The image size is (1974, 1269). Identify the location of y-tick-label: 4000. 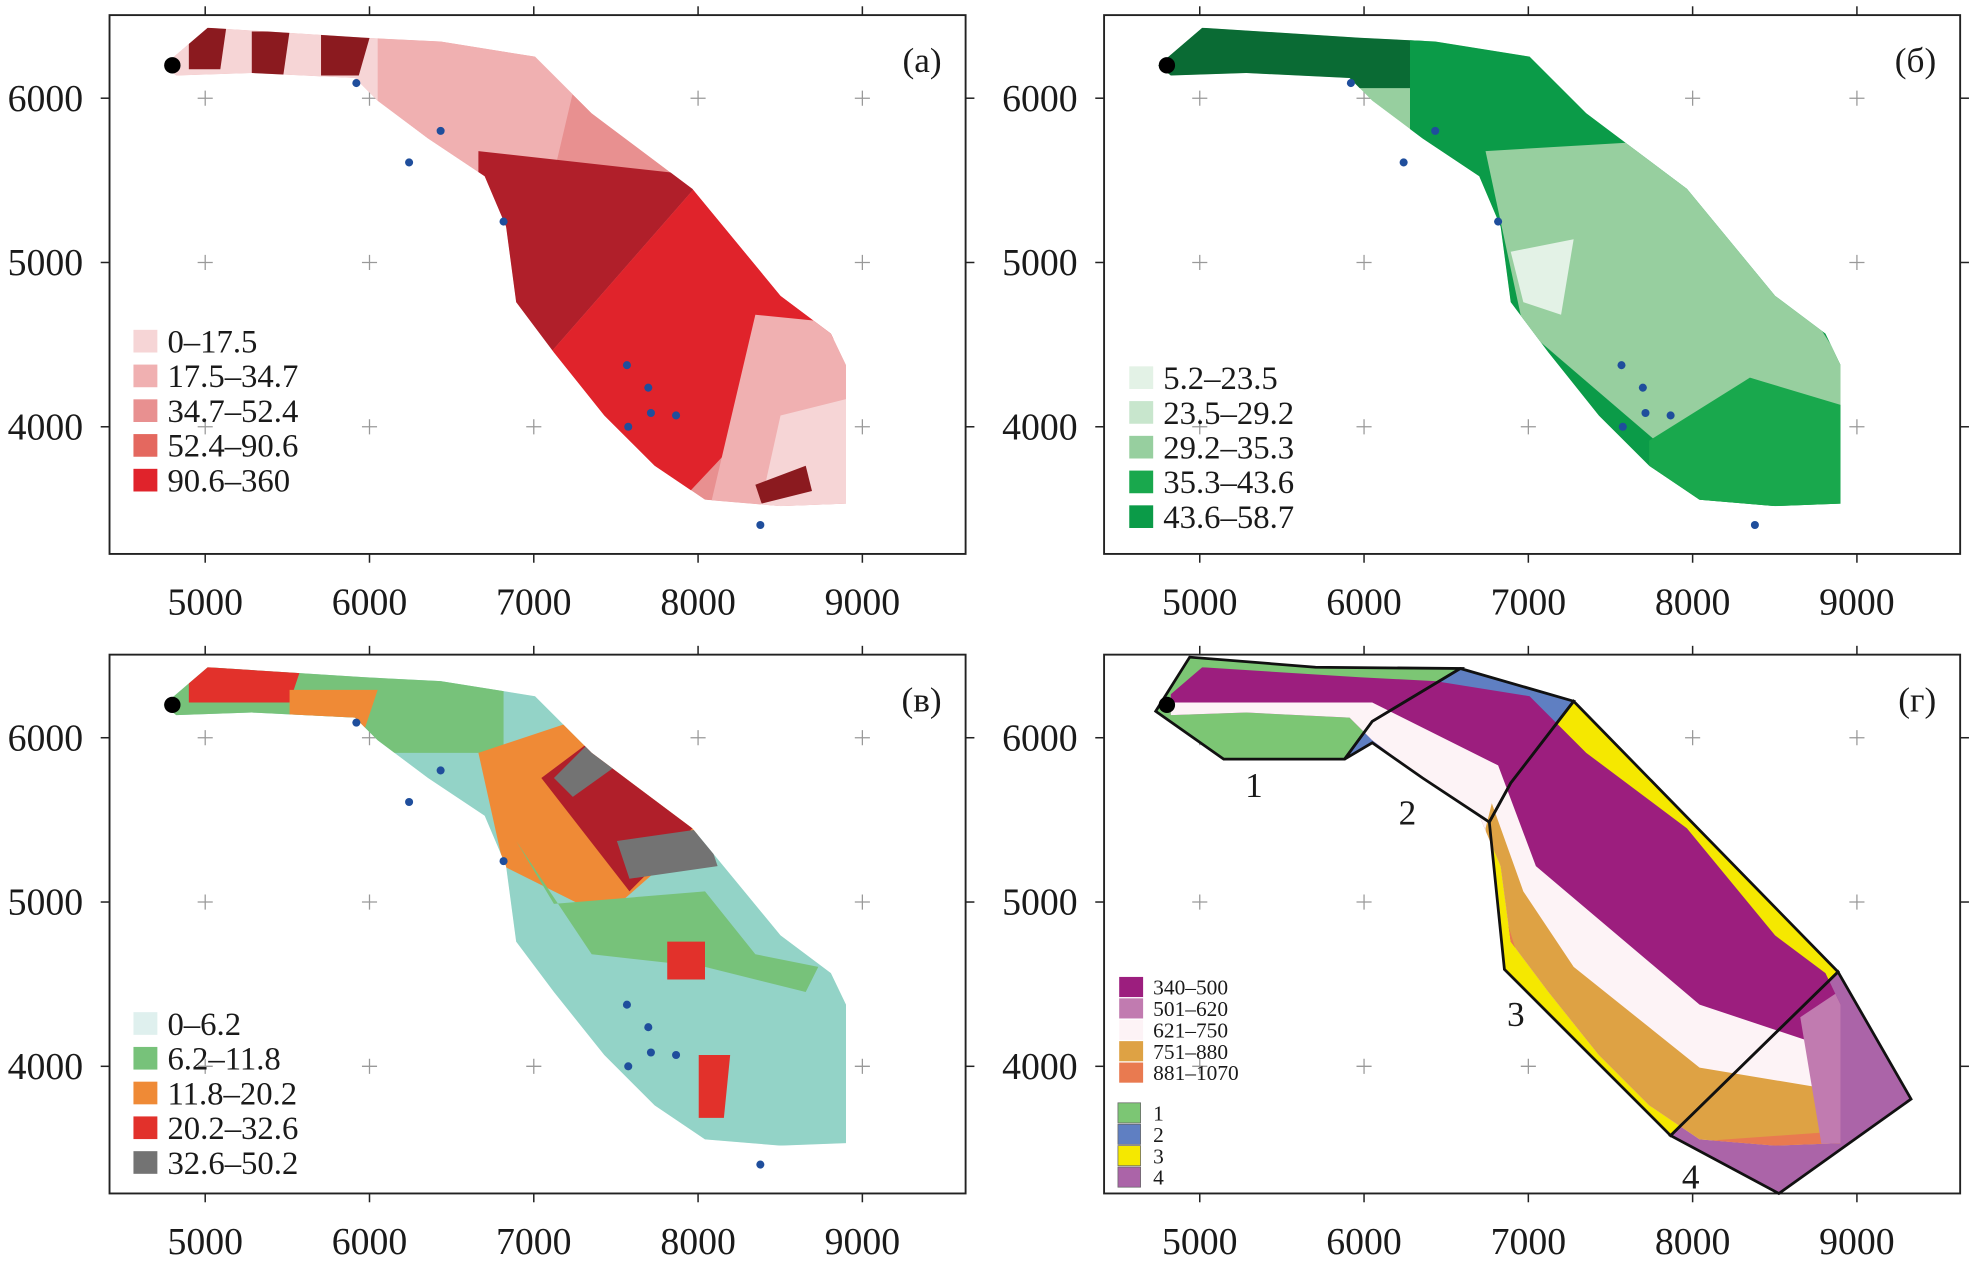
(1040, 427).